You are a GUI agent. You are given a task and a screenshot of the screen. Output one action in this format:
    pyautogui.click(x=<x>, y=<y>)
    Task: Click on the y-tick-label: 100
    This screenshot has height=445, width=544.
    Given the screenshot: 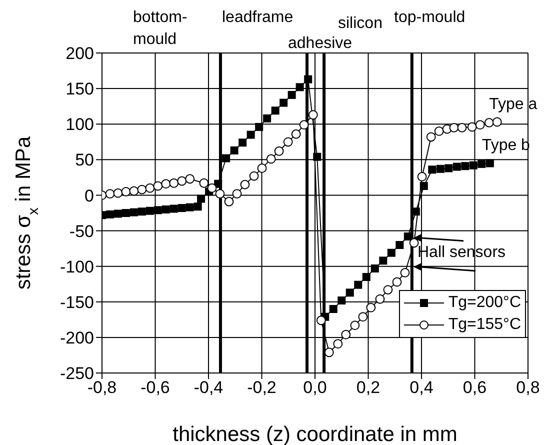 What is the action you would take?
    pyautogui.click(x=80, y=124)
    